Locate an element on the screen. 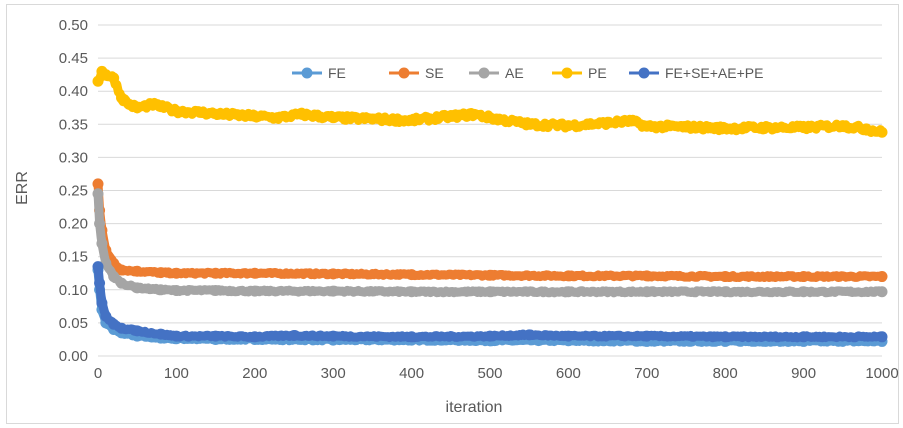 The height and width of the screenshot is (428, 903). legend-label: PE is located at coordinates (597, 73).